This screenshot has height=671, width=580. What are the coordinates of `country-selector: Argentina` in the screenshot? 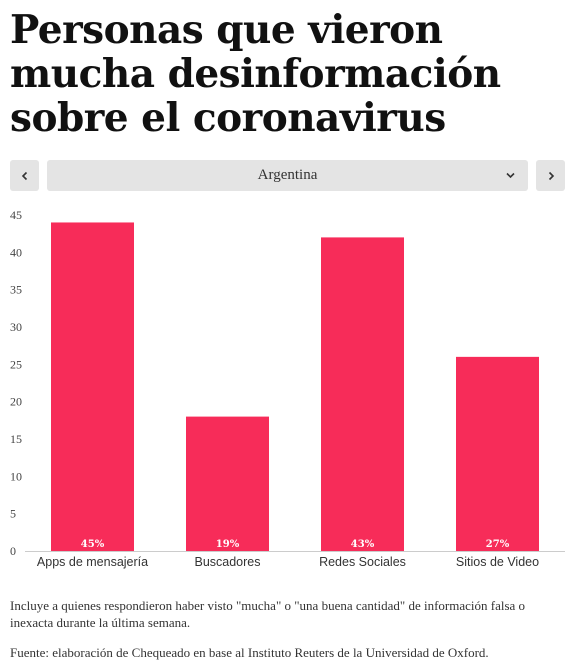 It's located at (287, 175).